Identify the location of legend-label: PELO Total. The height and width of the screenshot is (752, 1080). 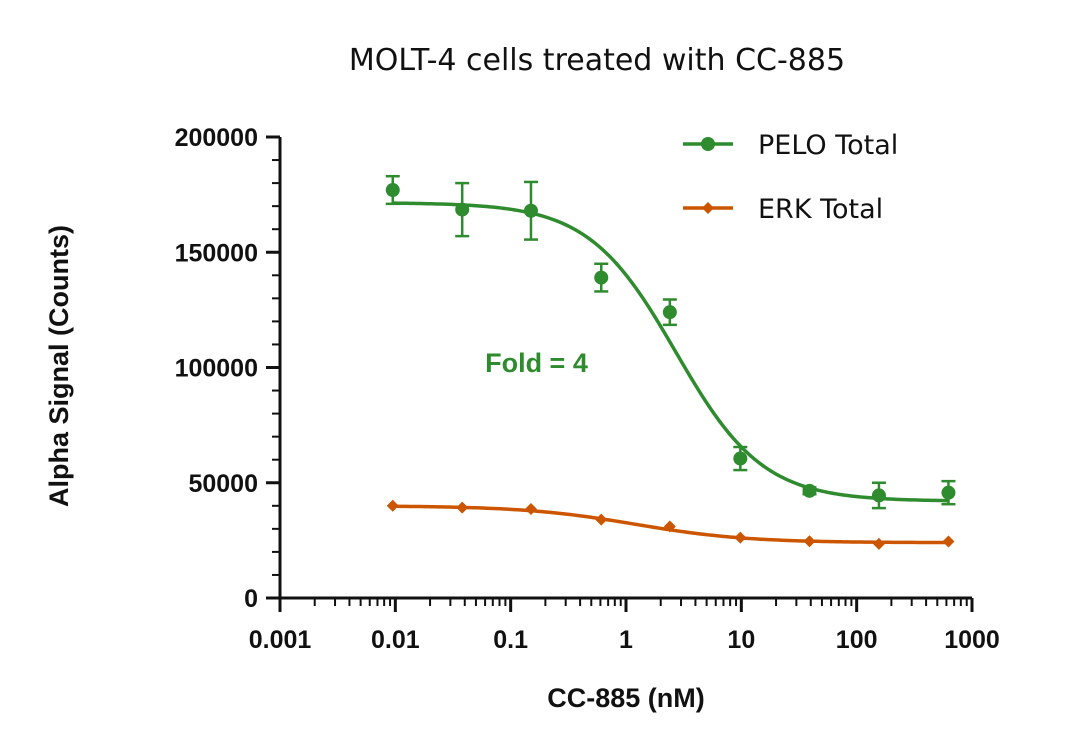
(828, 145).